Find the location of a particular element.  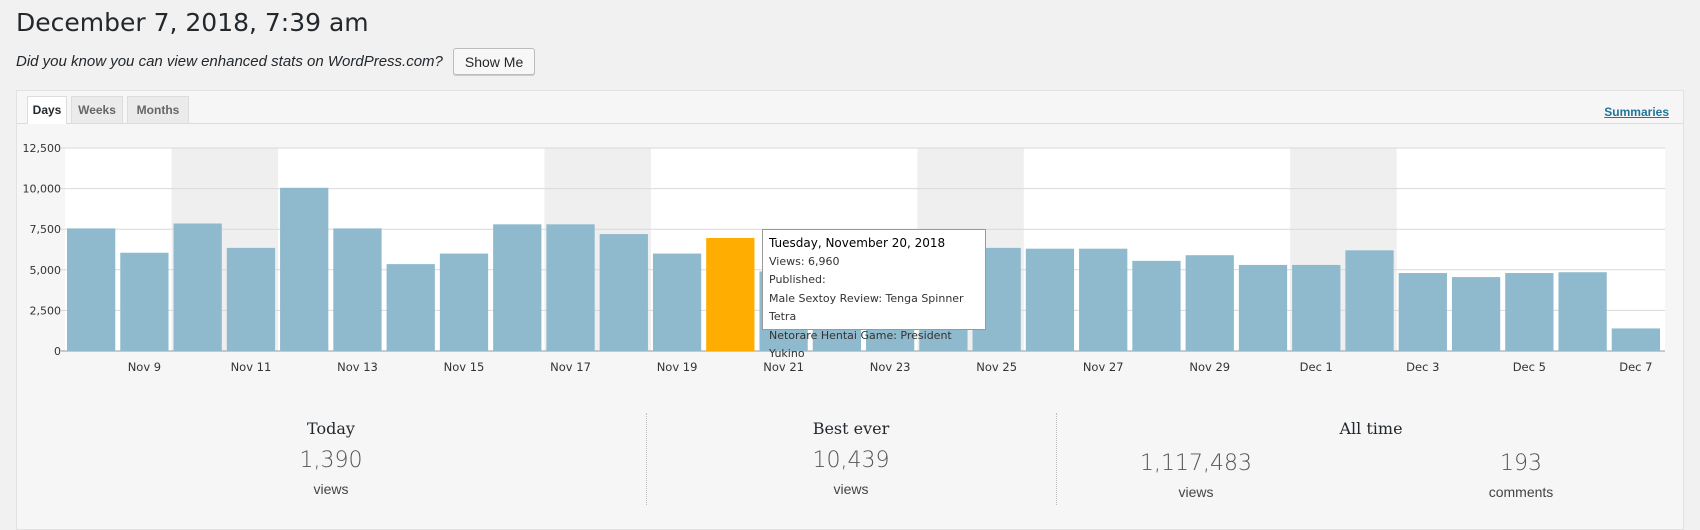

stat-all-time-comments: 193 comments is located at coordinates (1521, 475).